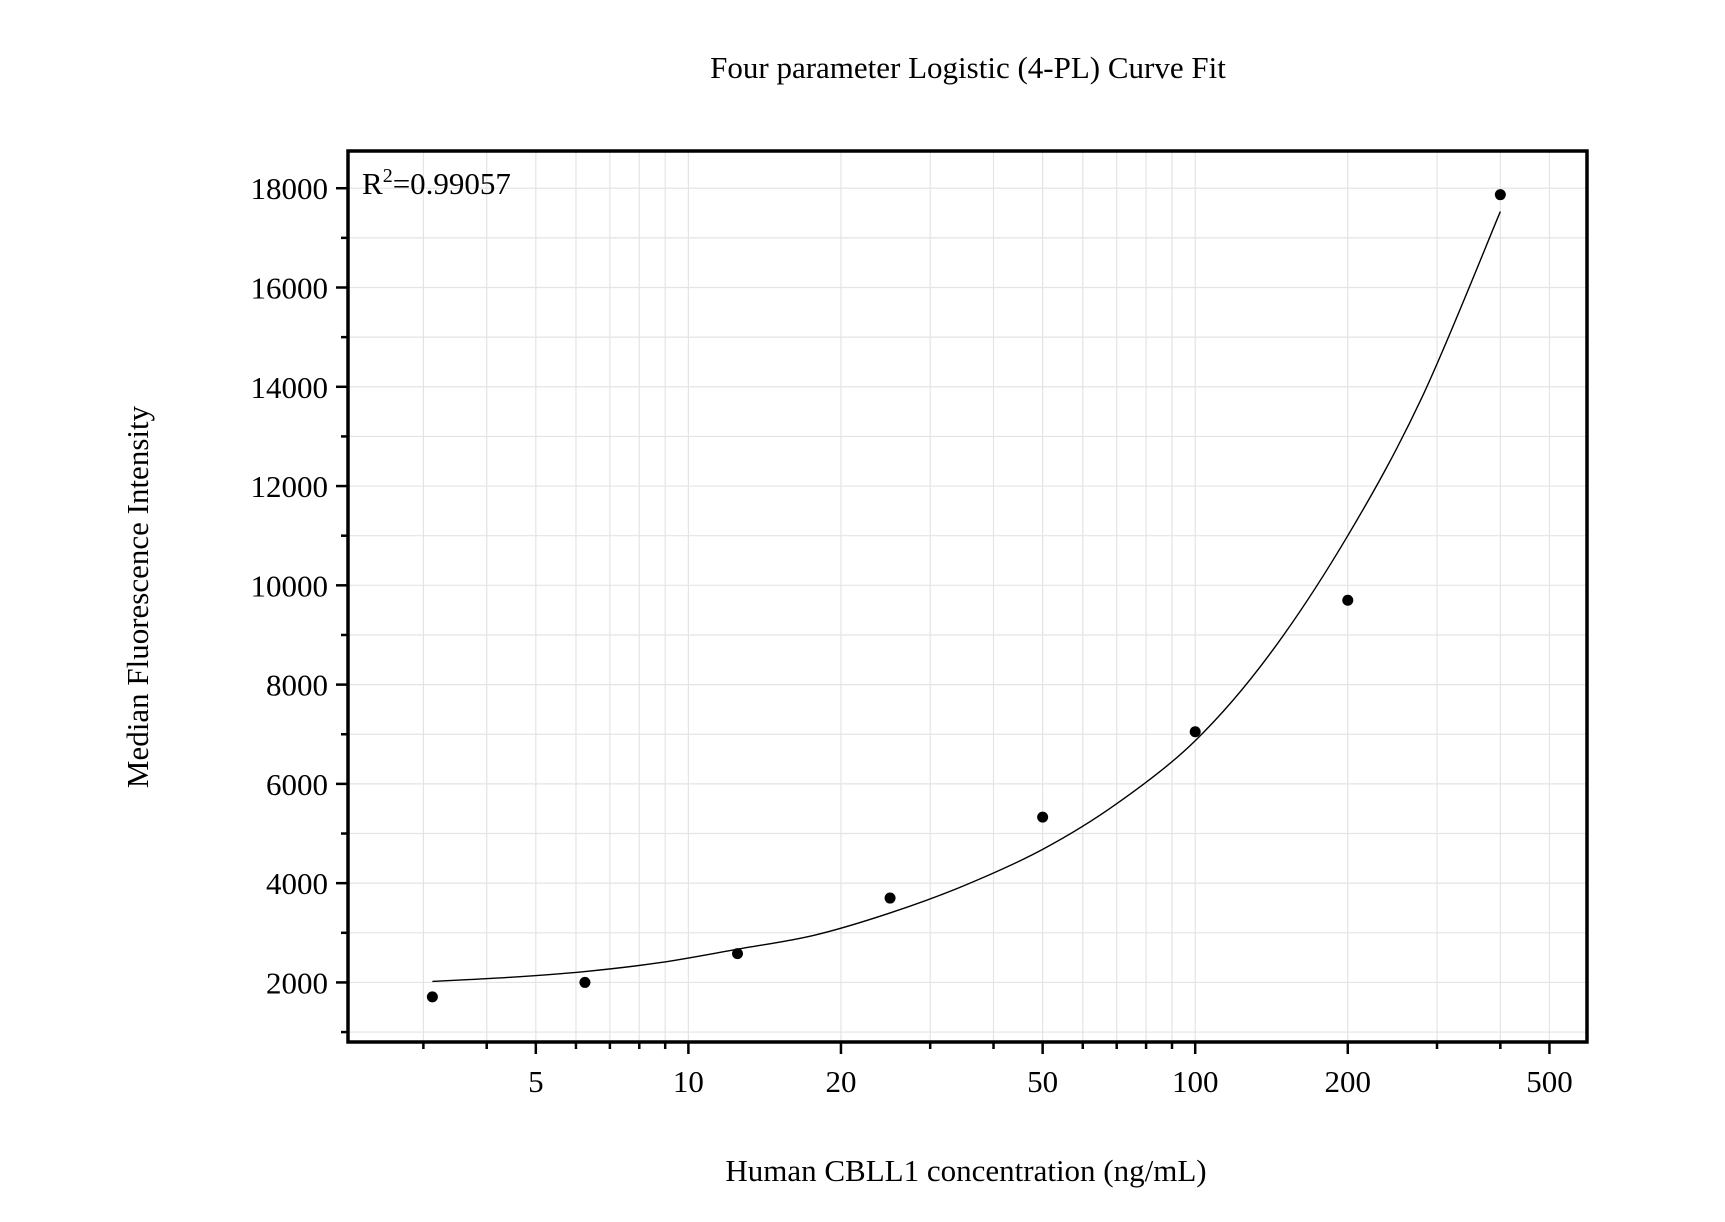 This screenshot has height=1222, width=1725. What do you see at coordinates (452, 183) in the screenshot?
I see `annotation-text: =0.99057` at bounding box center [452, 183].